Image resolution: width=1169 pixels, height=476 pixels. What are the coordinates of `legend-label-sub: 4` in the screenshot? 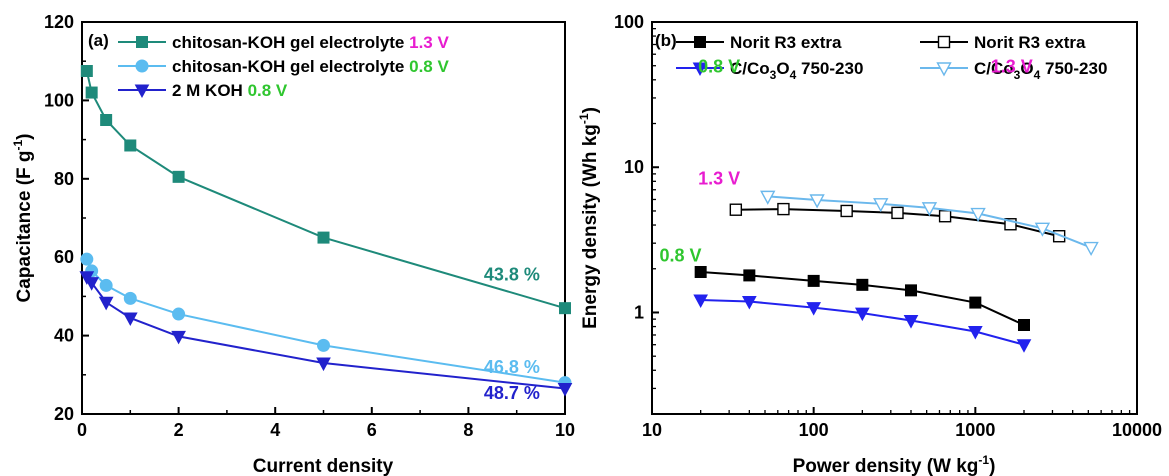 It's located at (1037, 75).